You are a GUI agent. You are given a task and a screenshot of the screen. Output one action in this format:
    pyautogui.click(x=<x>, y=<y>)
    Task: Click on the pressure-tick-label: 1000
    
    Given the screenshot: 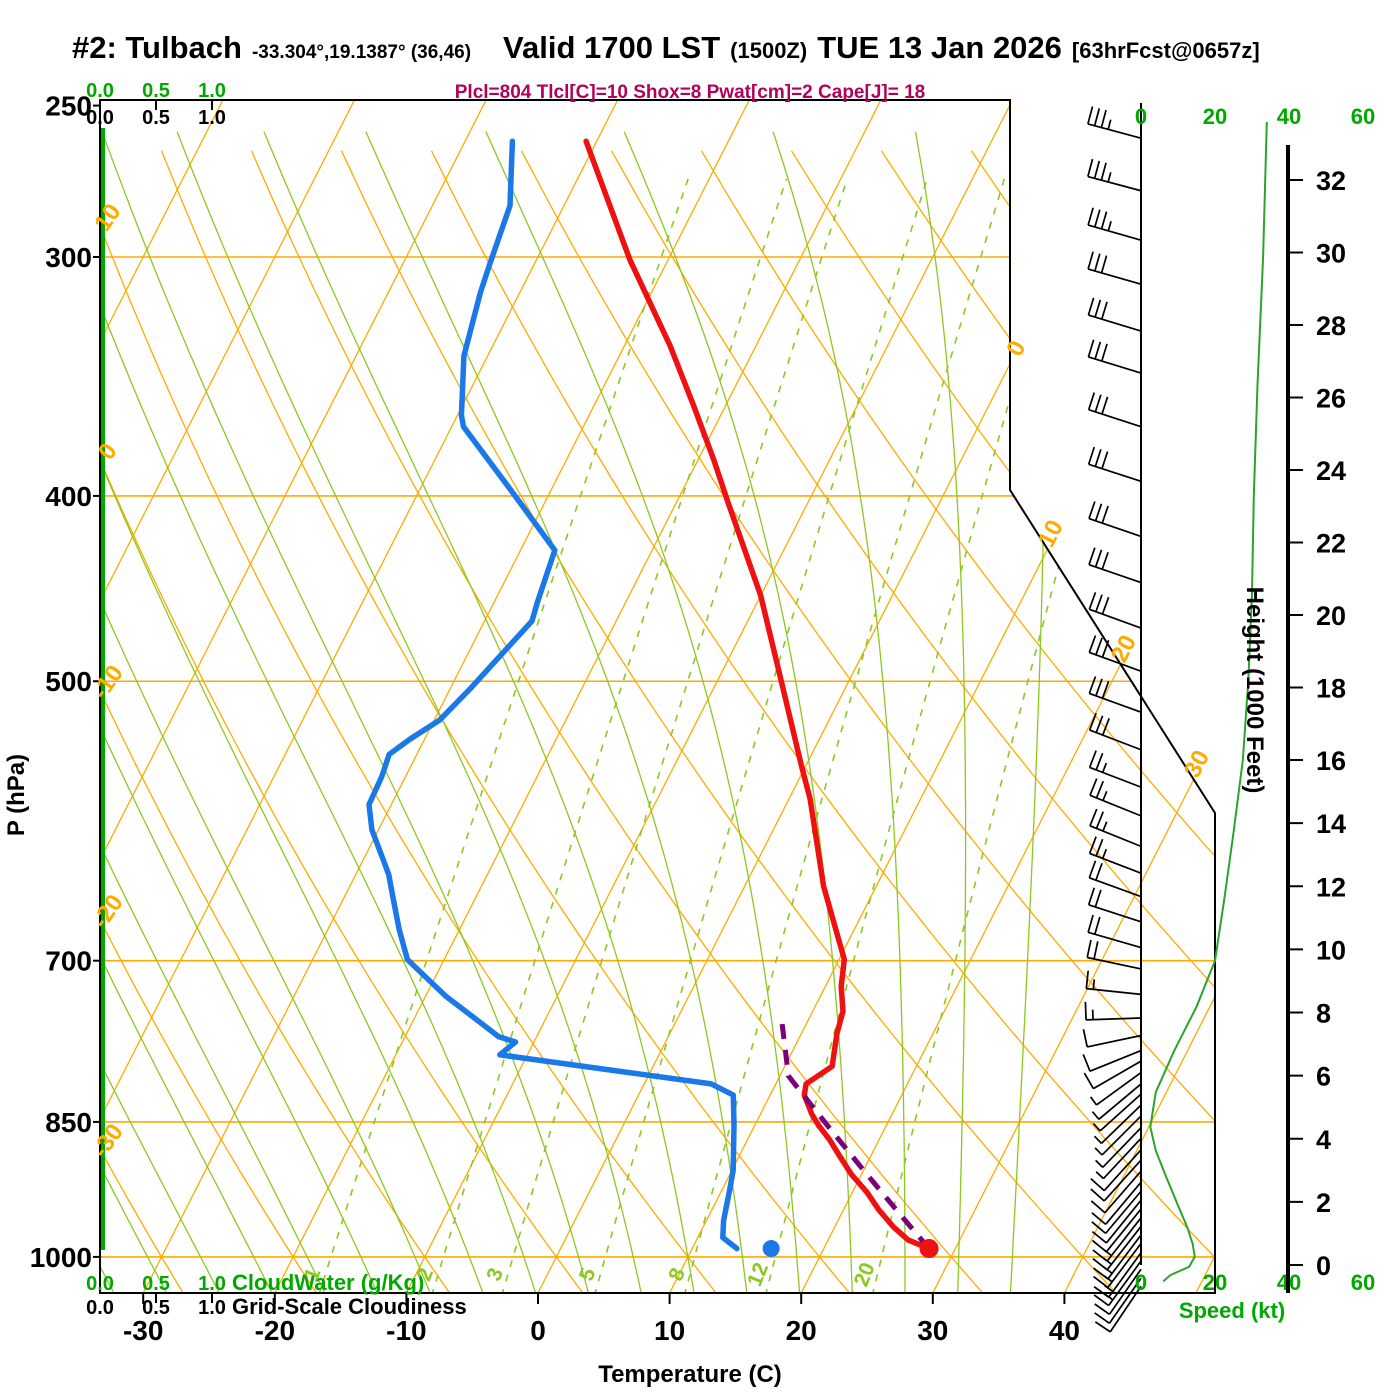 What is the action you would take?
    pyautogui.click(x=61, y=1257)
    